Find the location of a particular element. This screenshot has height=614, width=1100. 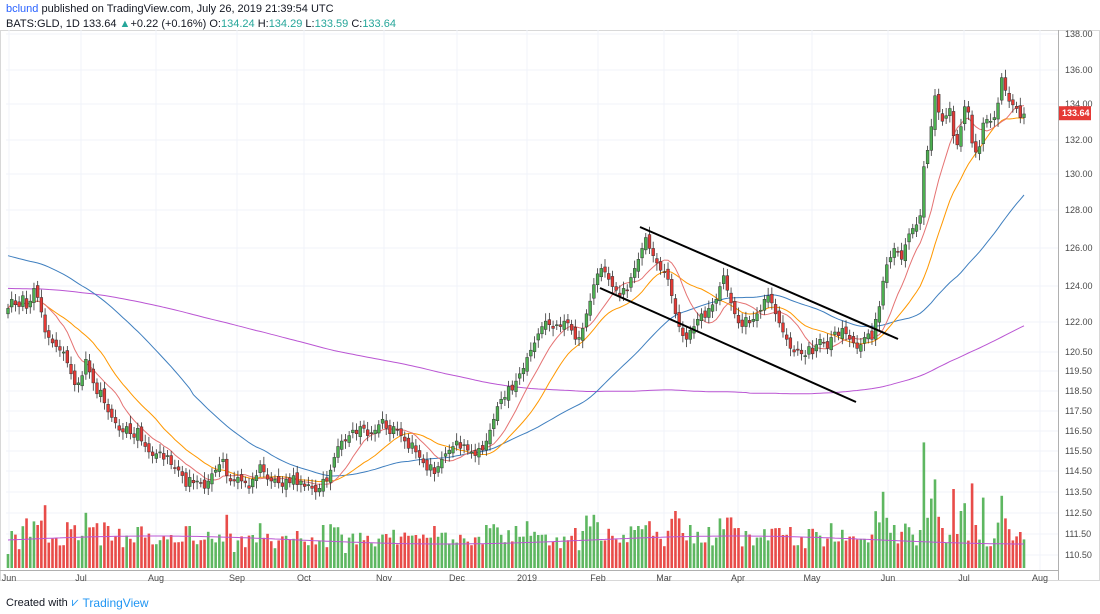

close-value: 133.64 is located at coordinates (379, 24).